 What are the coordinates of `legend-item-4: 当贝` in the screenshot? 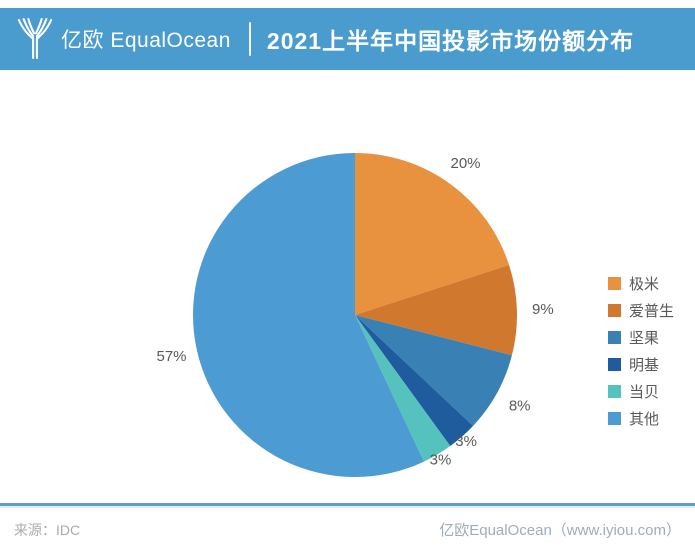 It's located at (641, 391).